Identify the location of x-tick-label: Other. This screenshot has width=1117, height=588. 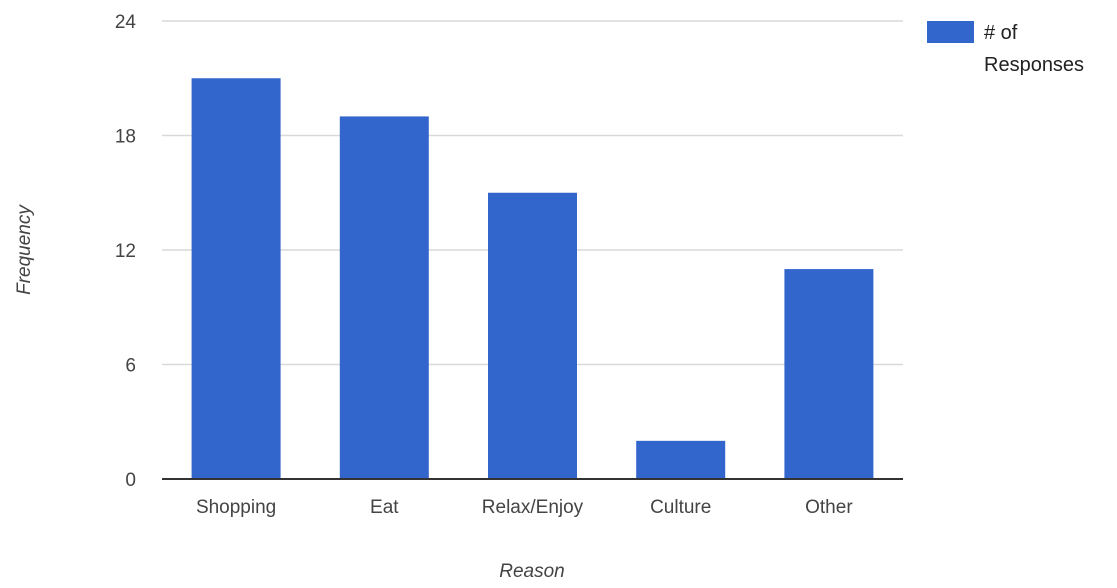
(829, 507).